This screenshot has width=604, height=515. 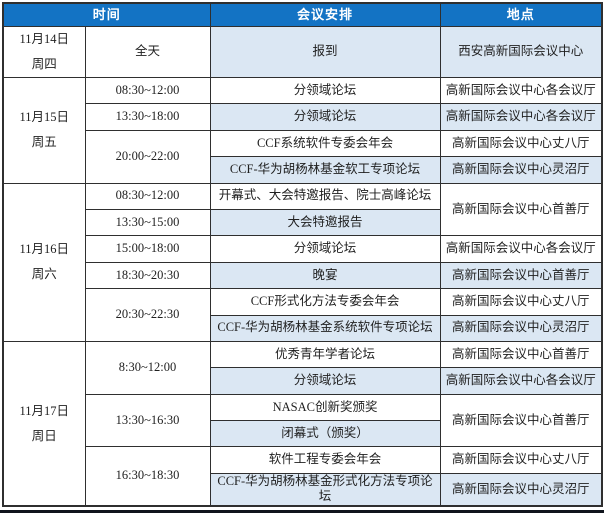 I want to click on time-cell: 15:00~18:00, so click(x=147, y=249).